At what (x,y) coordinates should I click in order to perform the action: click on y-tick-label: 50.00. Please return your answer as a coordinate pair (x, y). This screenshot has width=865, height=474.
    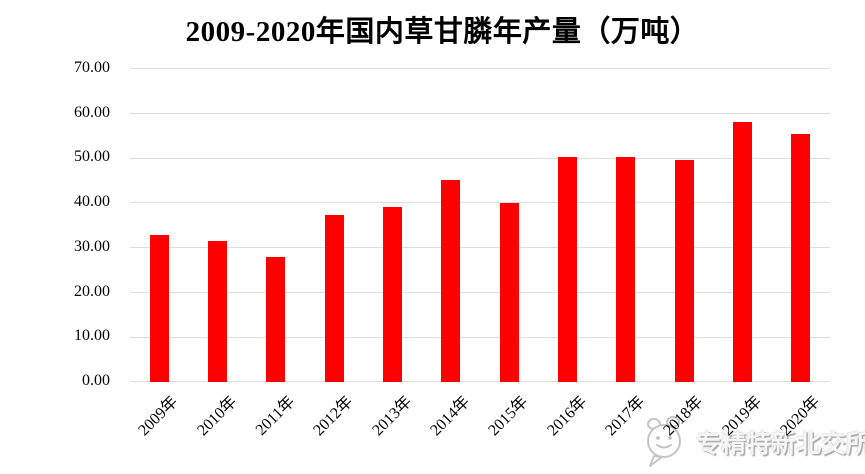
    Looking at the image, I should click on (92, 157).